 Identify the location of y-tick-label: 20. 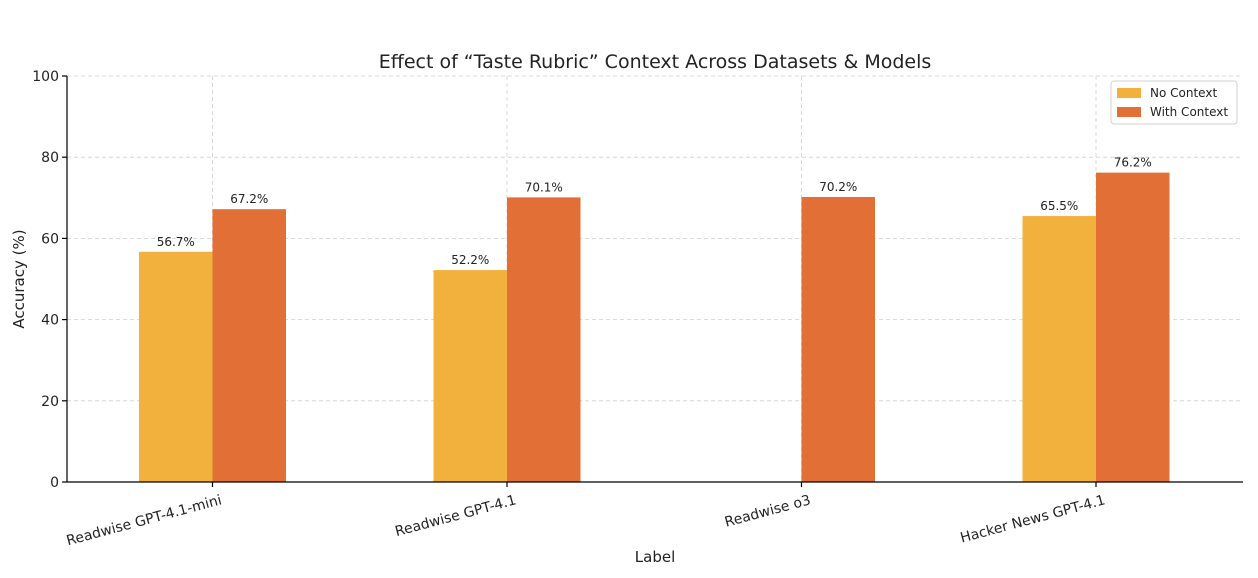
(50, 402).